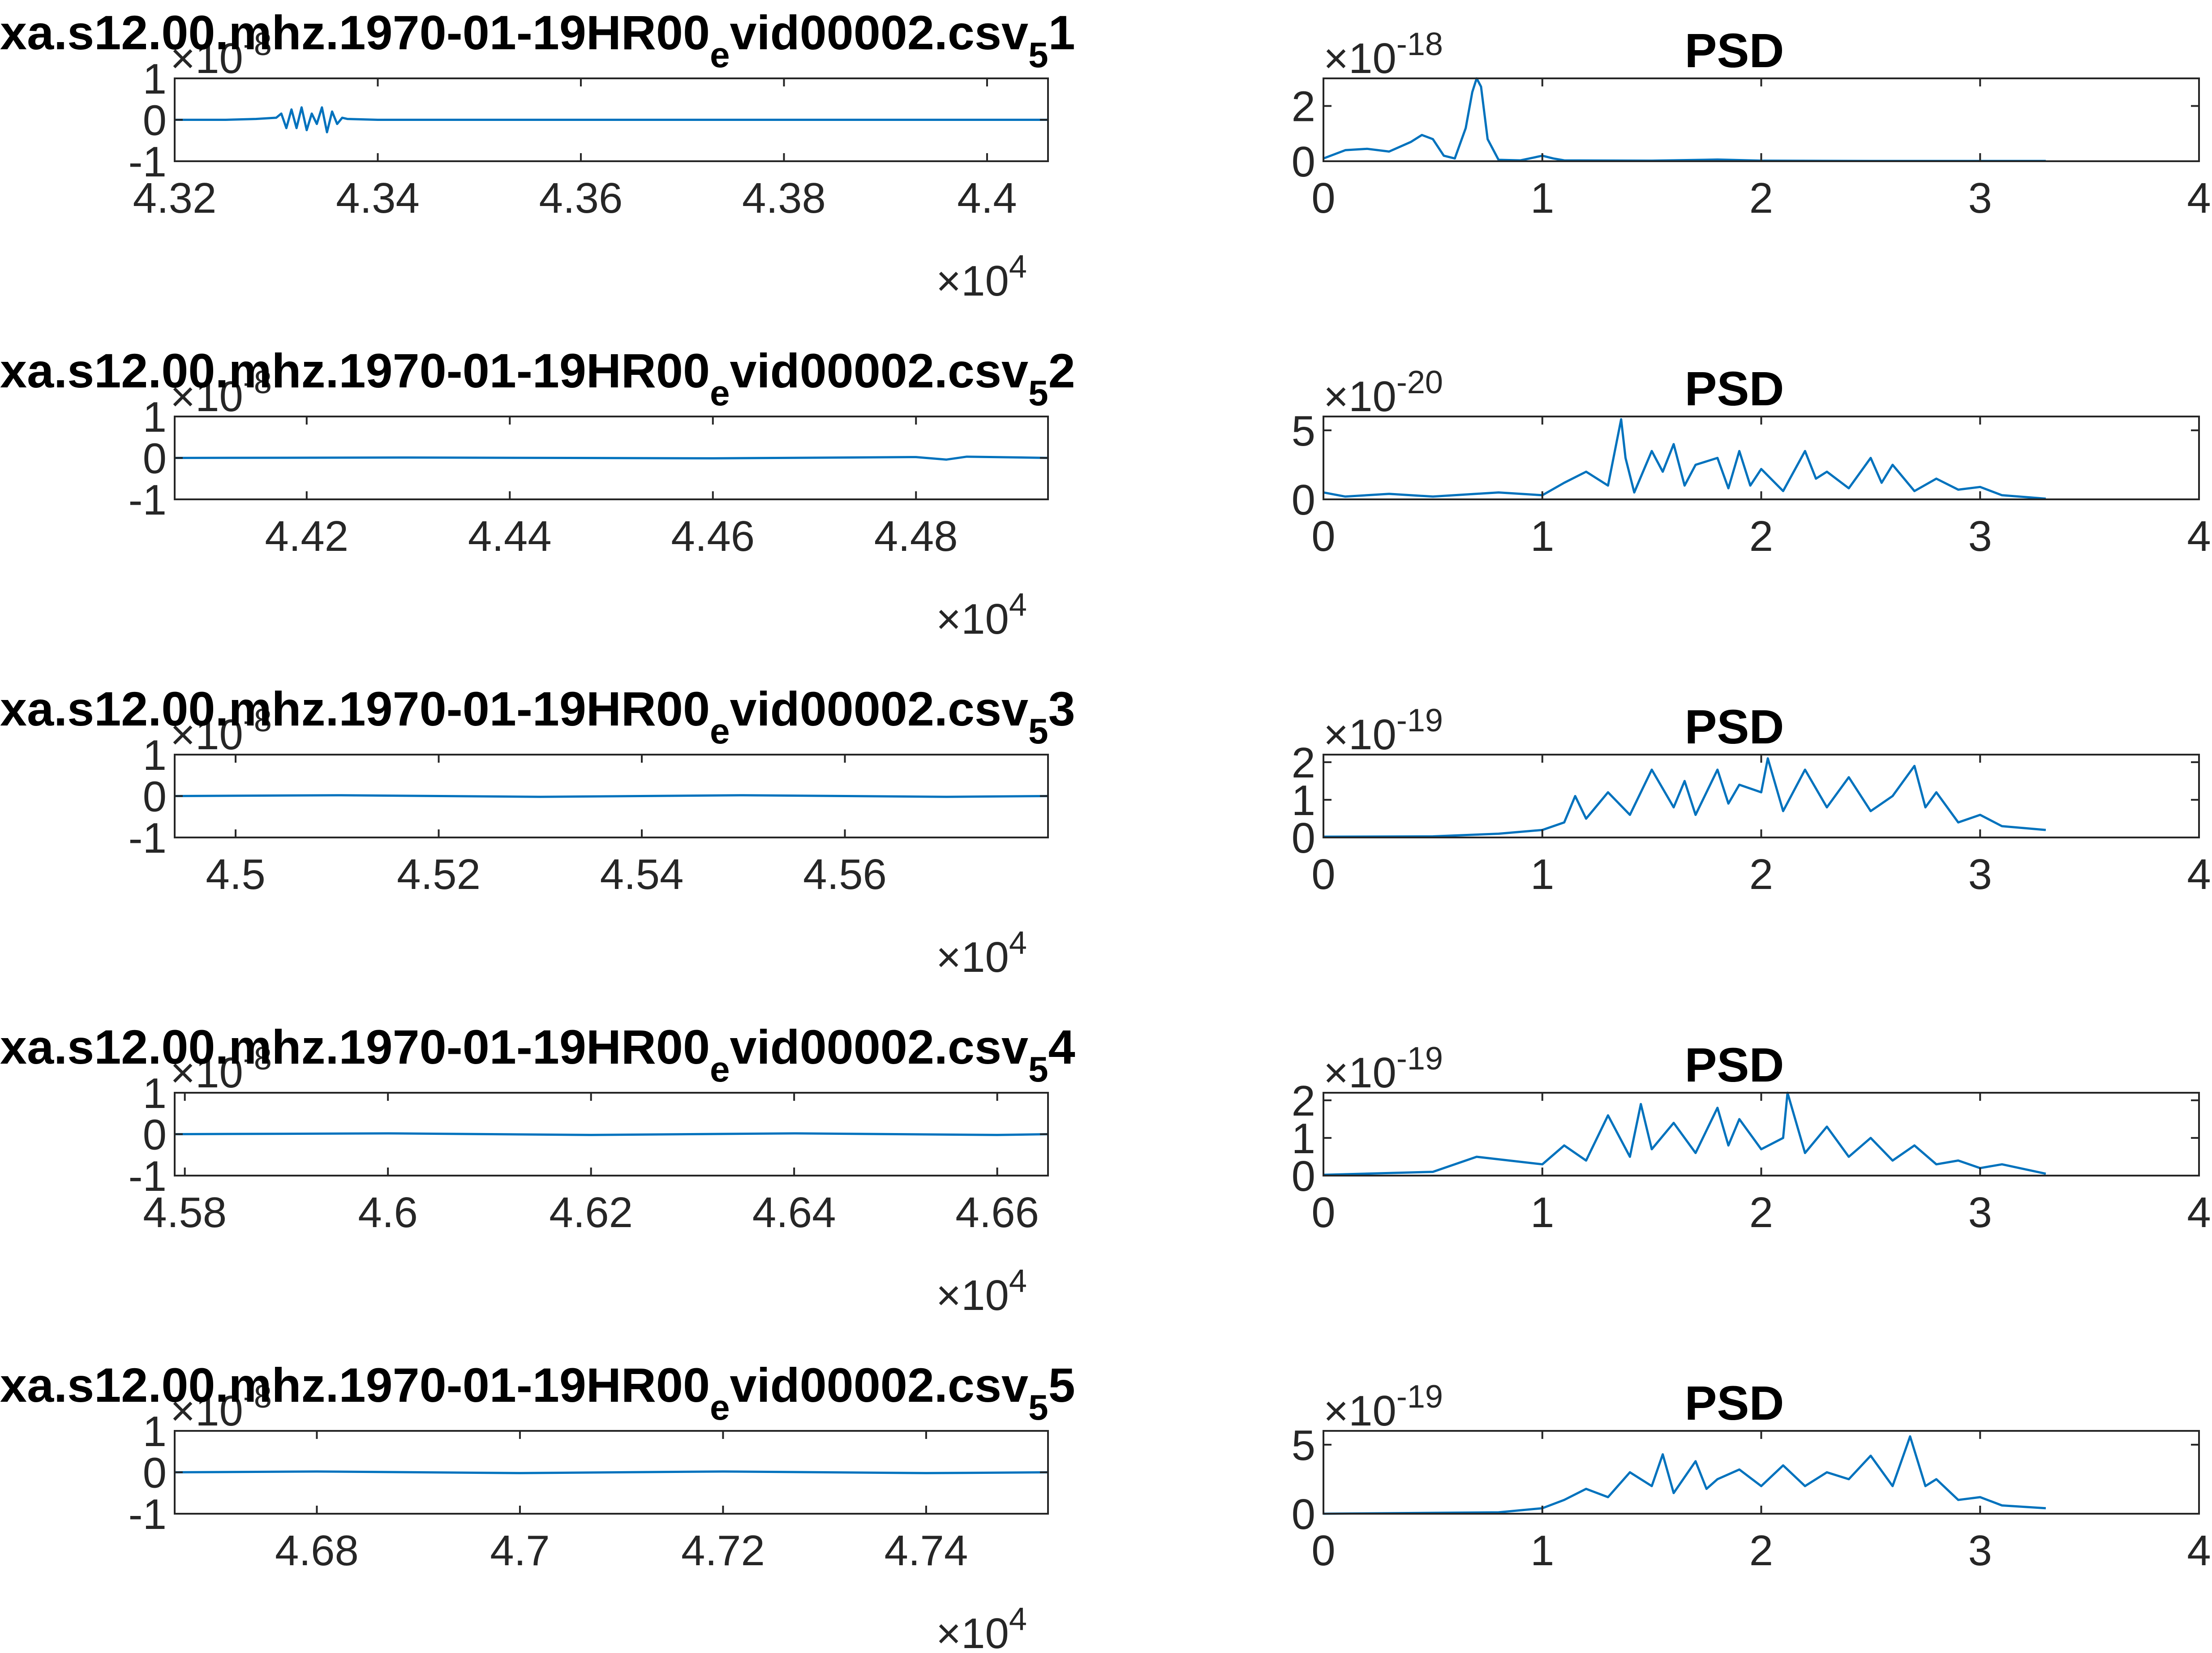  Describe the element at coordinates (642, 874) in the screenshot. I see `x-tick-label: 4.54` at that location.